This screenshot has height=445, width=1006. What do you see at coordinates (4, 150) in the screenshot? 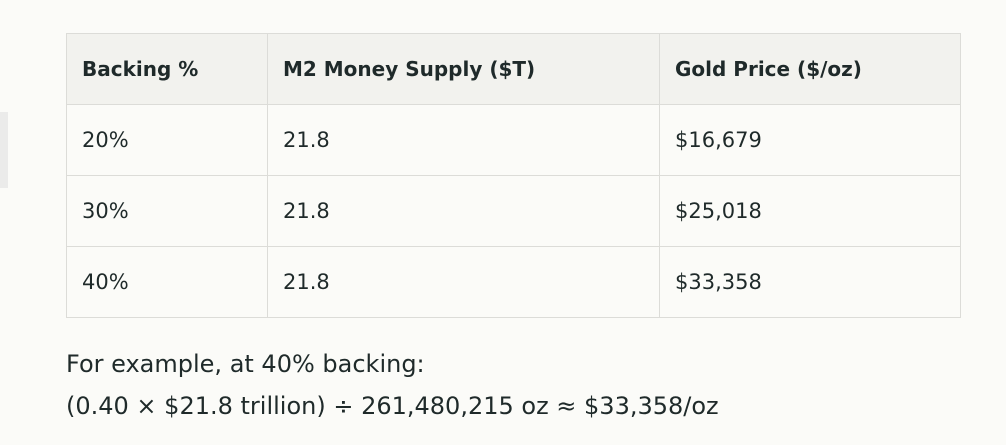
I see `scrollbar` at bounding box center [4, 150].